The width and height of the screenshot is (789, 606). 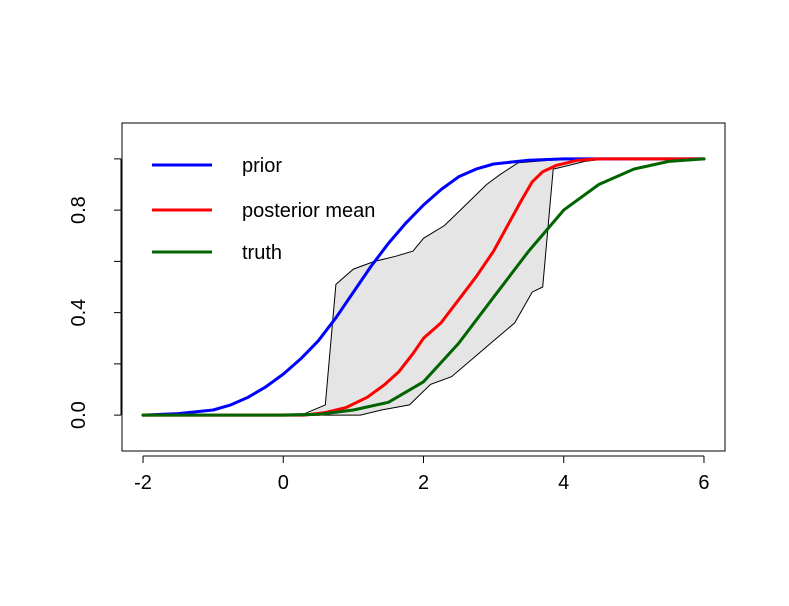 What do you see at coordinates (143, 483) in the screenshot?
I see `x-tick-label: -2` at bounding box center [143, 483].